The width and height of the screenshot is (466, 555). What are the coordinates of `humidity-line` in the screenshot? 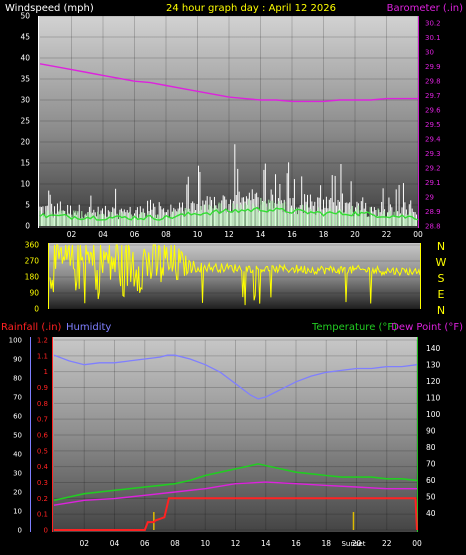 It's located at (235, 377).